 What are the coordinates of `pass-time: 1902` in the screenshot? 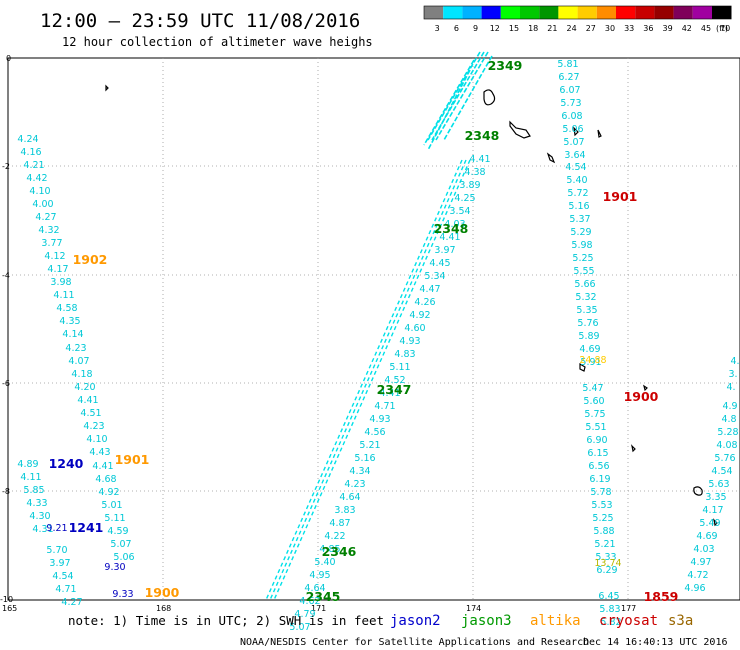 It's located at (90, 259).